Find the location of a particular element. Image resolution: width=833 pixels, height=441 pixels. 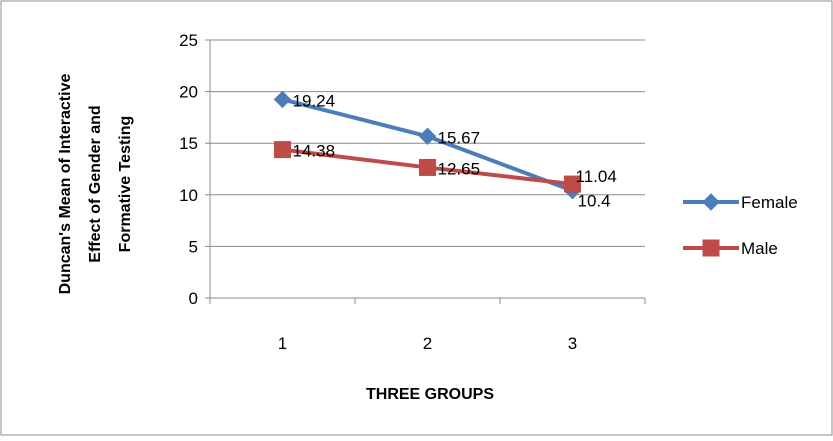

data-label-male: 11.04 is located at coordinates (596, 176).